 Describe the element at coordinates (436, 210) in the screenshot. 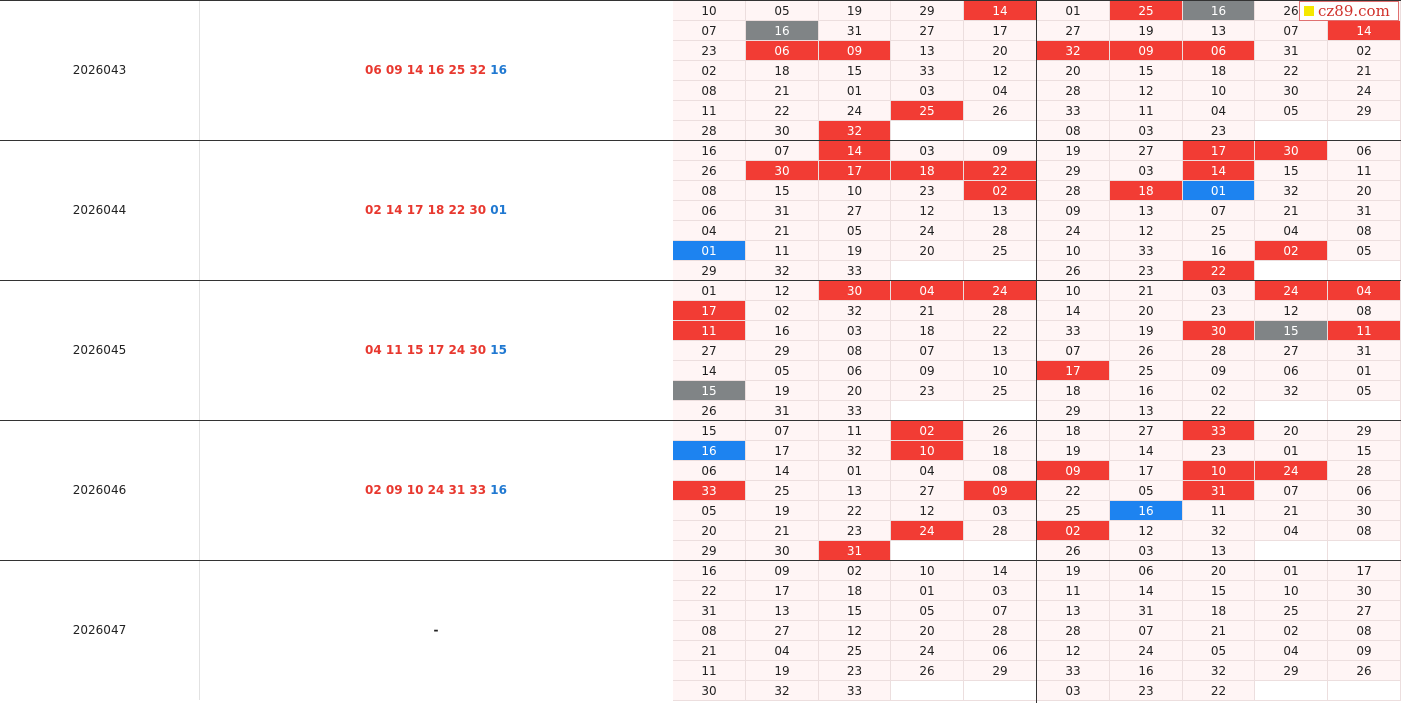

I see `draw-result: 02 14 17 18 22 30 01` at that location.